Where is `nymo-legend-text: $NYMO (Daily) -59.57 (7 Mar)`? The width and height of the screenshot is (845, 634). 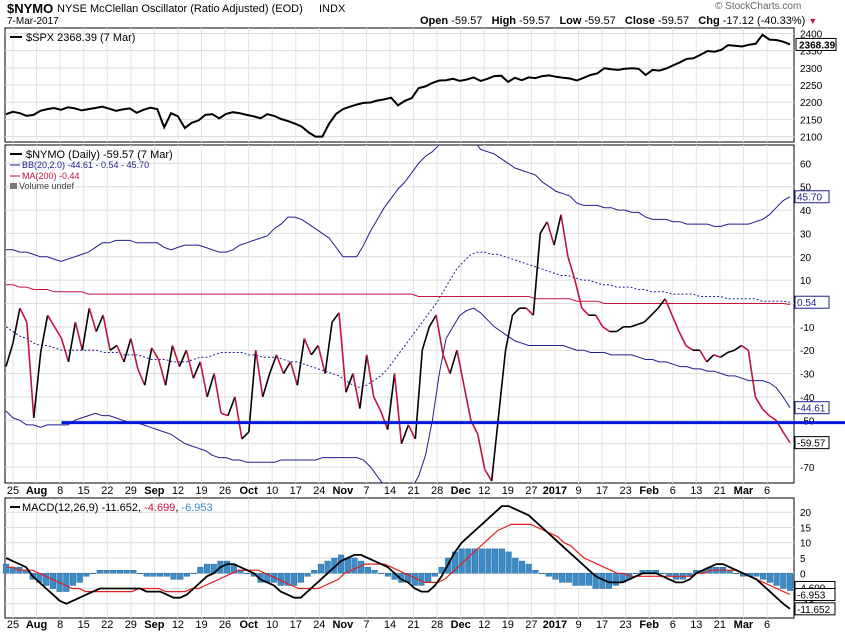
nymo-legend-text: $NYMO (Daily) -59.57 (7 Mar) is located at coordinates (99, 155).